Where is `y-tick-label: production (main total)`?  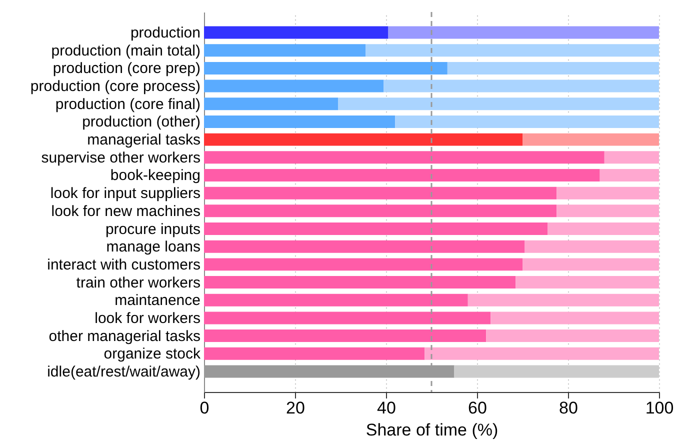 y-tick-label: production (main total) is located at coordinates (125, 51).